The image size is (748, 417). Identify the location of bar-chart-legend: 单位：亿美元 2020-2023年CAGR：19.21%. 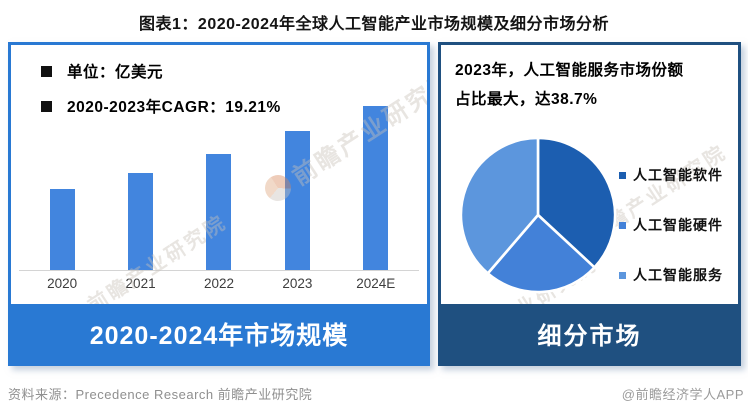
(161, 95).